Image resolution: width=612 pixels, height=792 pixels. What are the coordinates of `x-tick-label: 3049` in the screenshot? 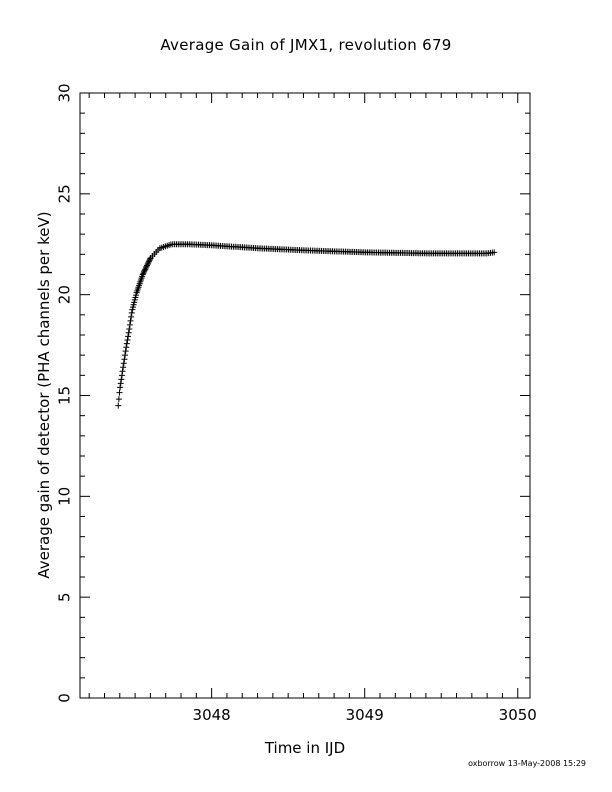 It's located at (365, 715).